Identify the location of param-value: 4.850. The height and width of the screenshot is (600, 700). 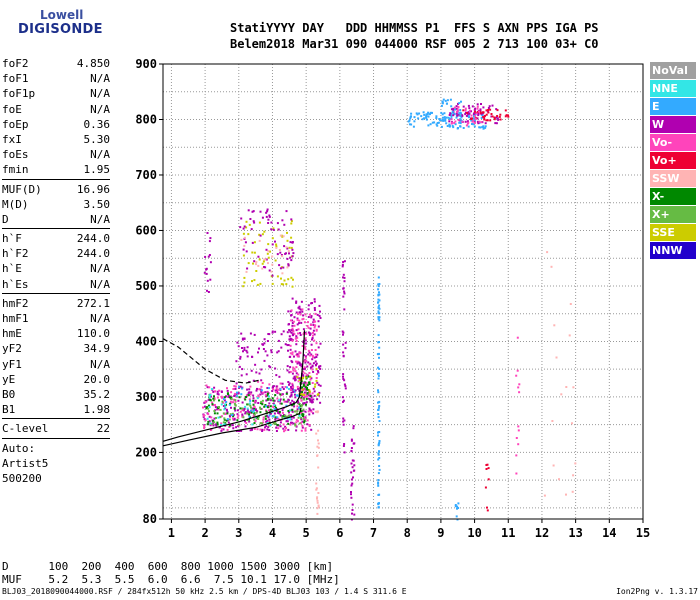
(93, 63).